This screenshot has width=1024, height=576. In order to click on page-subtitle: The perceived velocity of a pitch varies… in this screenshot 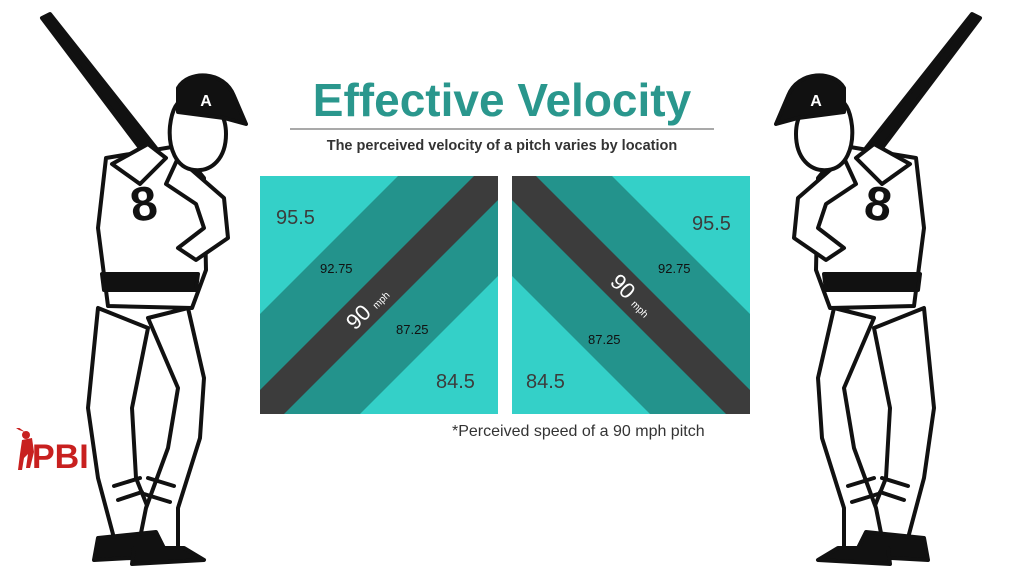, I will do `click(502, 146)`.